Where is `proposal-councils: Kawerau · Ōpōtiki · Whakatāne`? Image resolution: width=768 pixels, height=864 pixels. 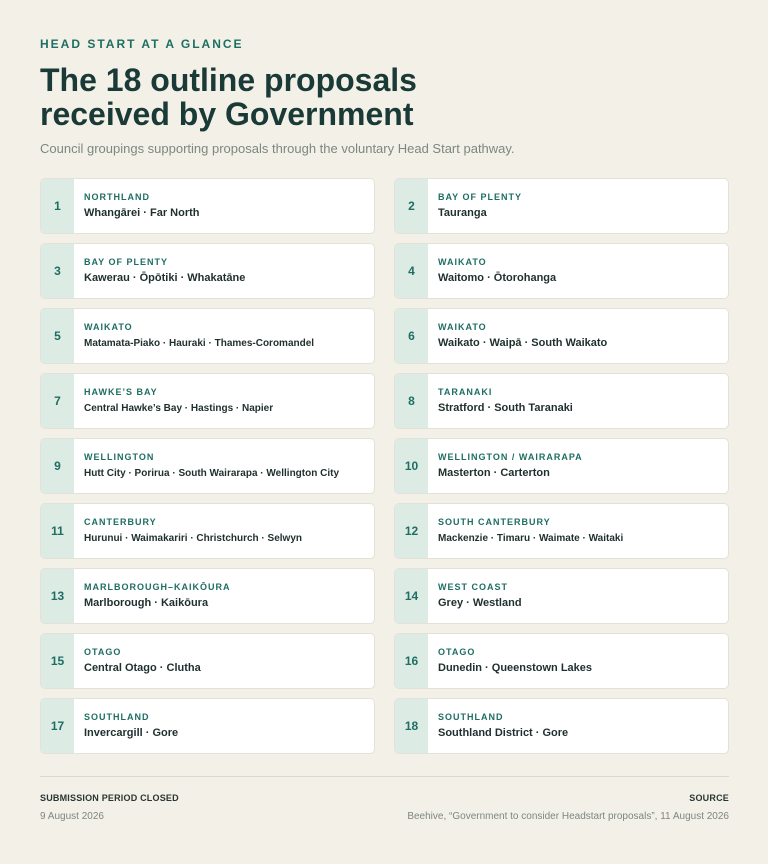
proposal-councils: Kawerau · Ōpōtiki · Whakatāne is located at coordinates (165, 278).